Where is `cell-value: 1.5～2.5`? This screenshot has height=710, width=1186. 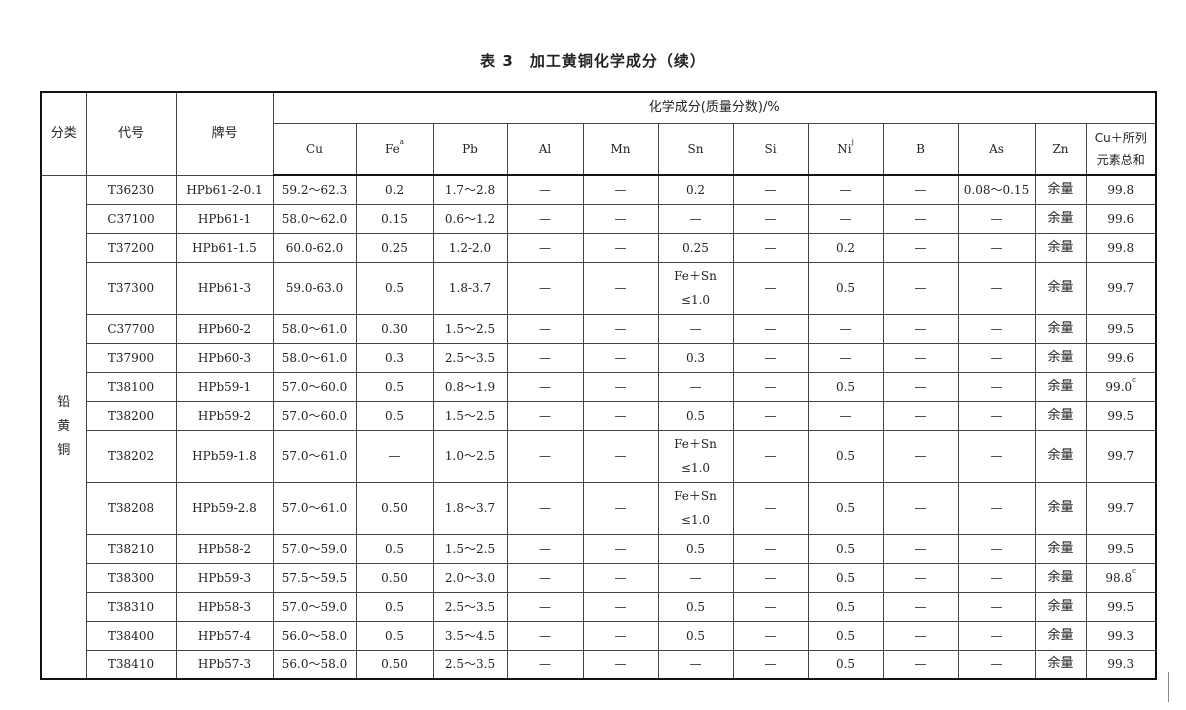
cell-value: 1.5～2.5 is located at coordinates (470, 328).